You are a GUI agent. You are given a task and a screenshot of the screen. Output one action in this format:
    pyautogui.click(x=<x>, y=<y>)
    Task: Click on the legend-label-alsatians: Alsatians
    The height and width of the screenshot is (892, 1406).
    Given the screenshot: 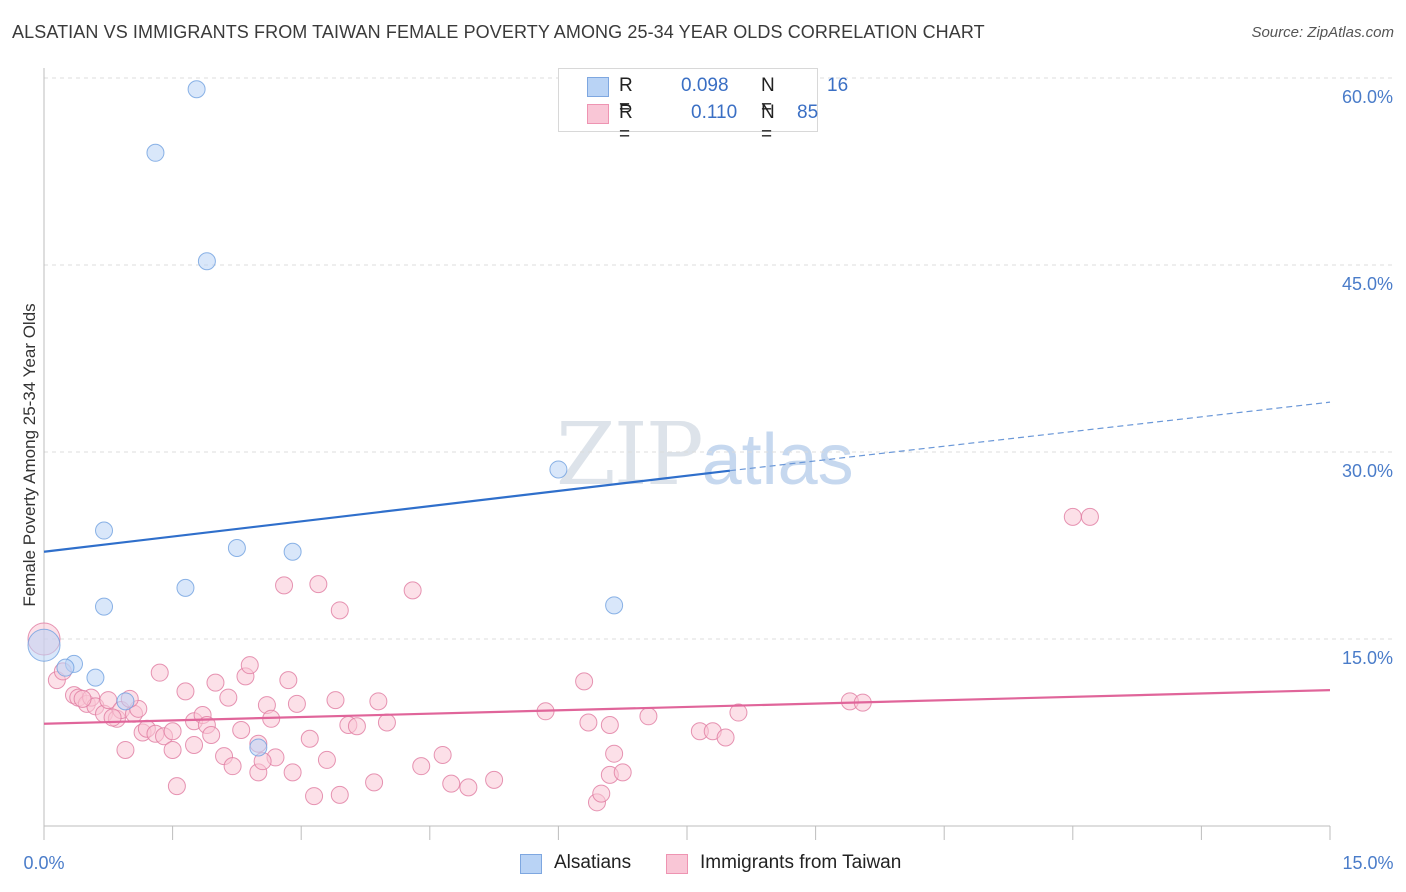 What is the action you would take?
    pyautogui.click(x=593, y=862)
    